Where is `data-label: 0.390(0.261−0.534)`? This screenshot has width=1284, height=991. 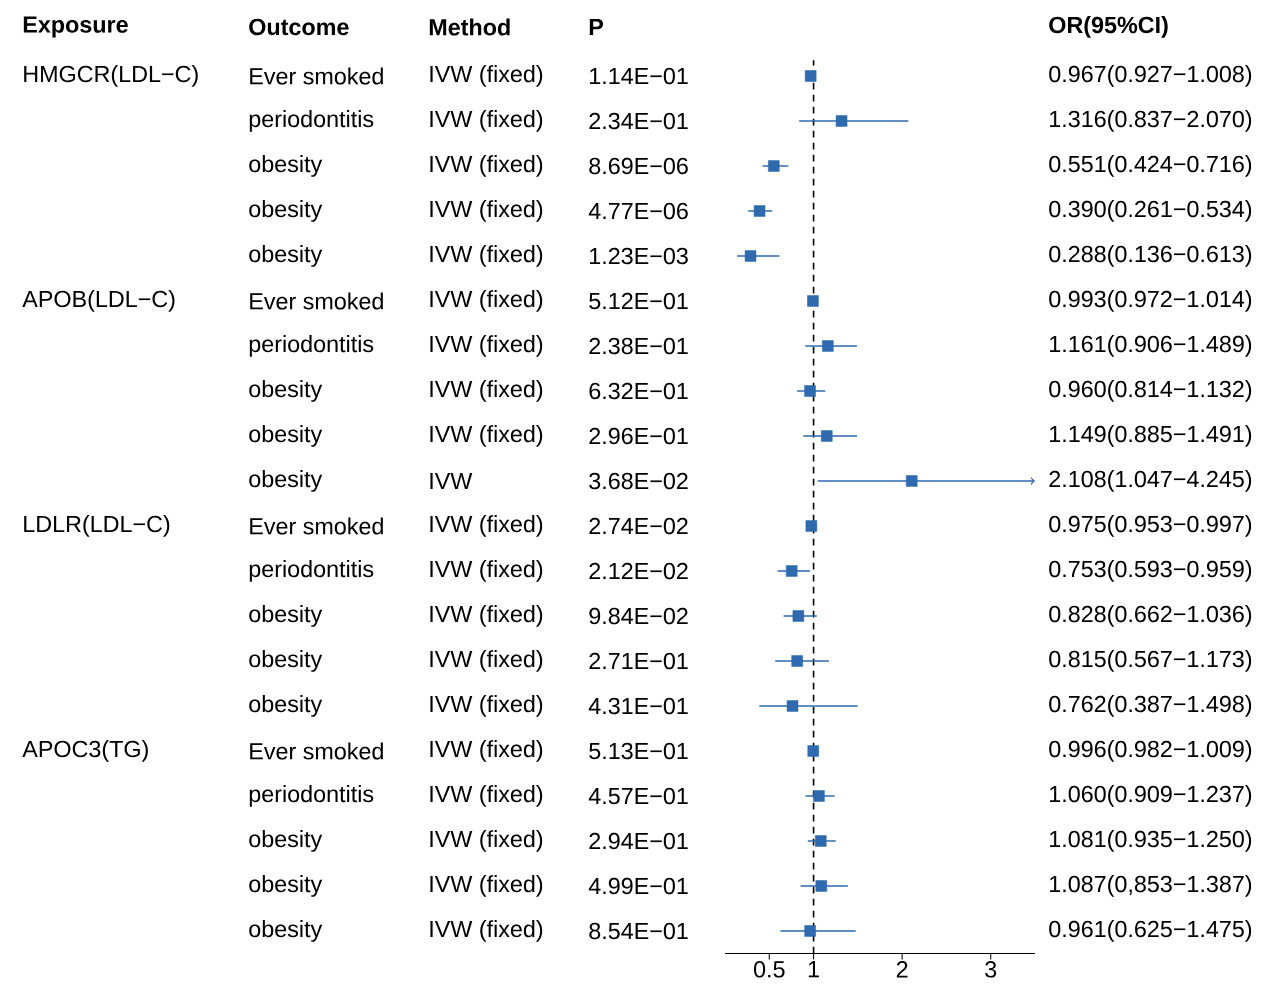
data-label: 0.390(0.261−0.534) is located at coordinates (1150, 211).